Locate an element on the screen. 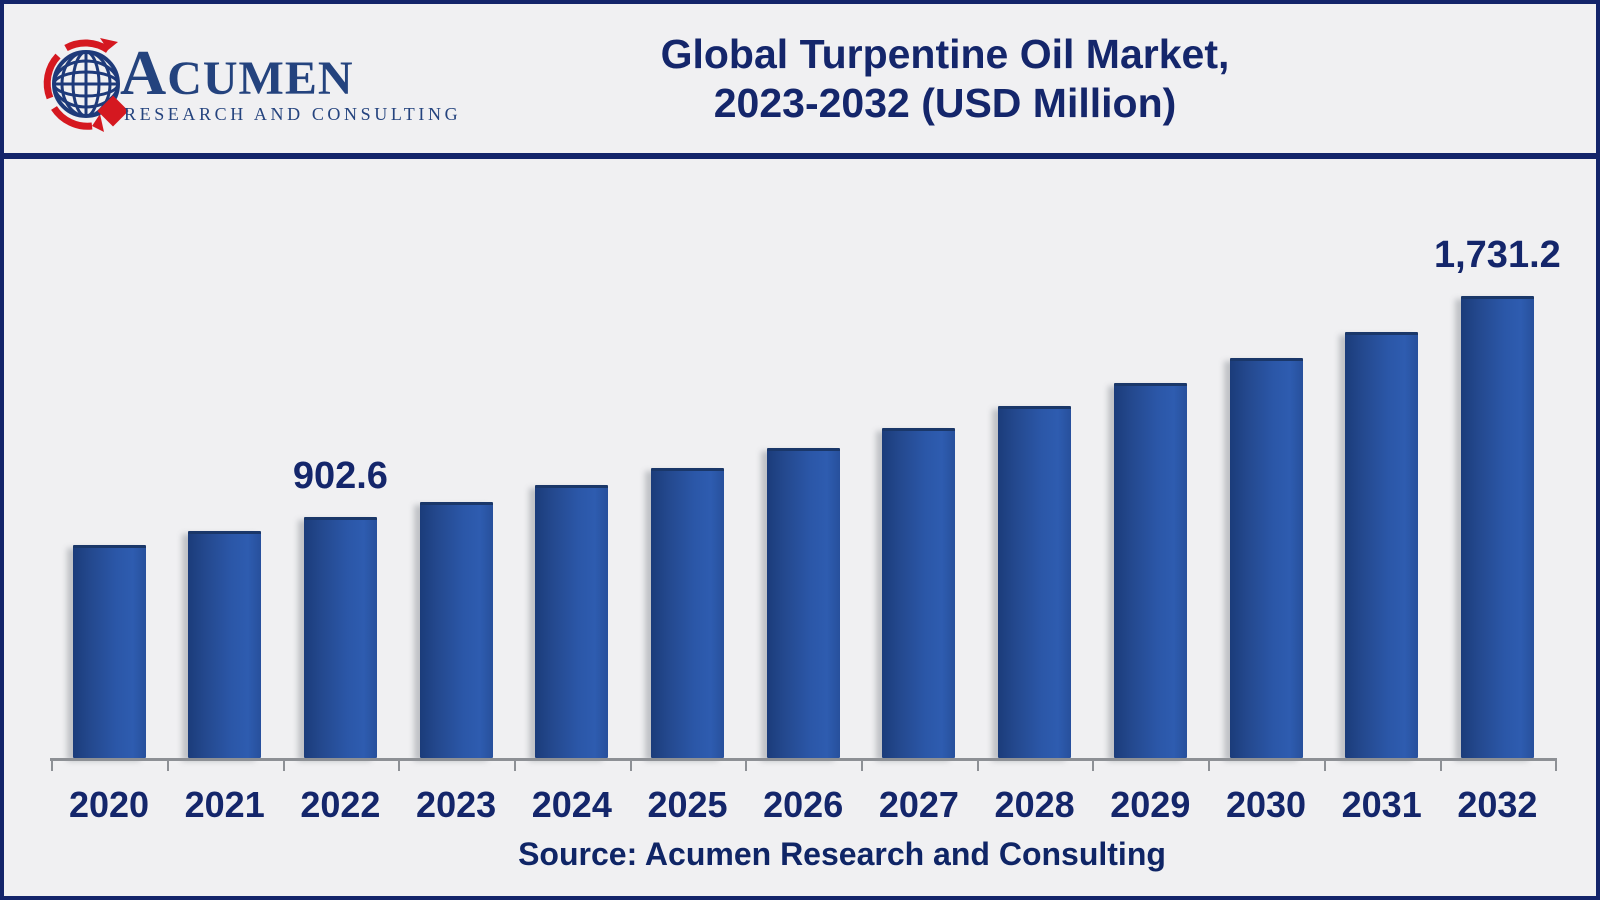  year-label-2024: 2024 is located at coordinates (571, 804).